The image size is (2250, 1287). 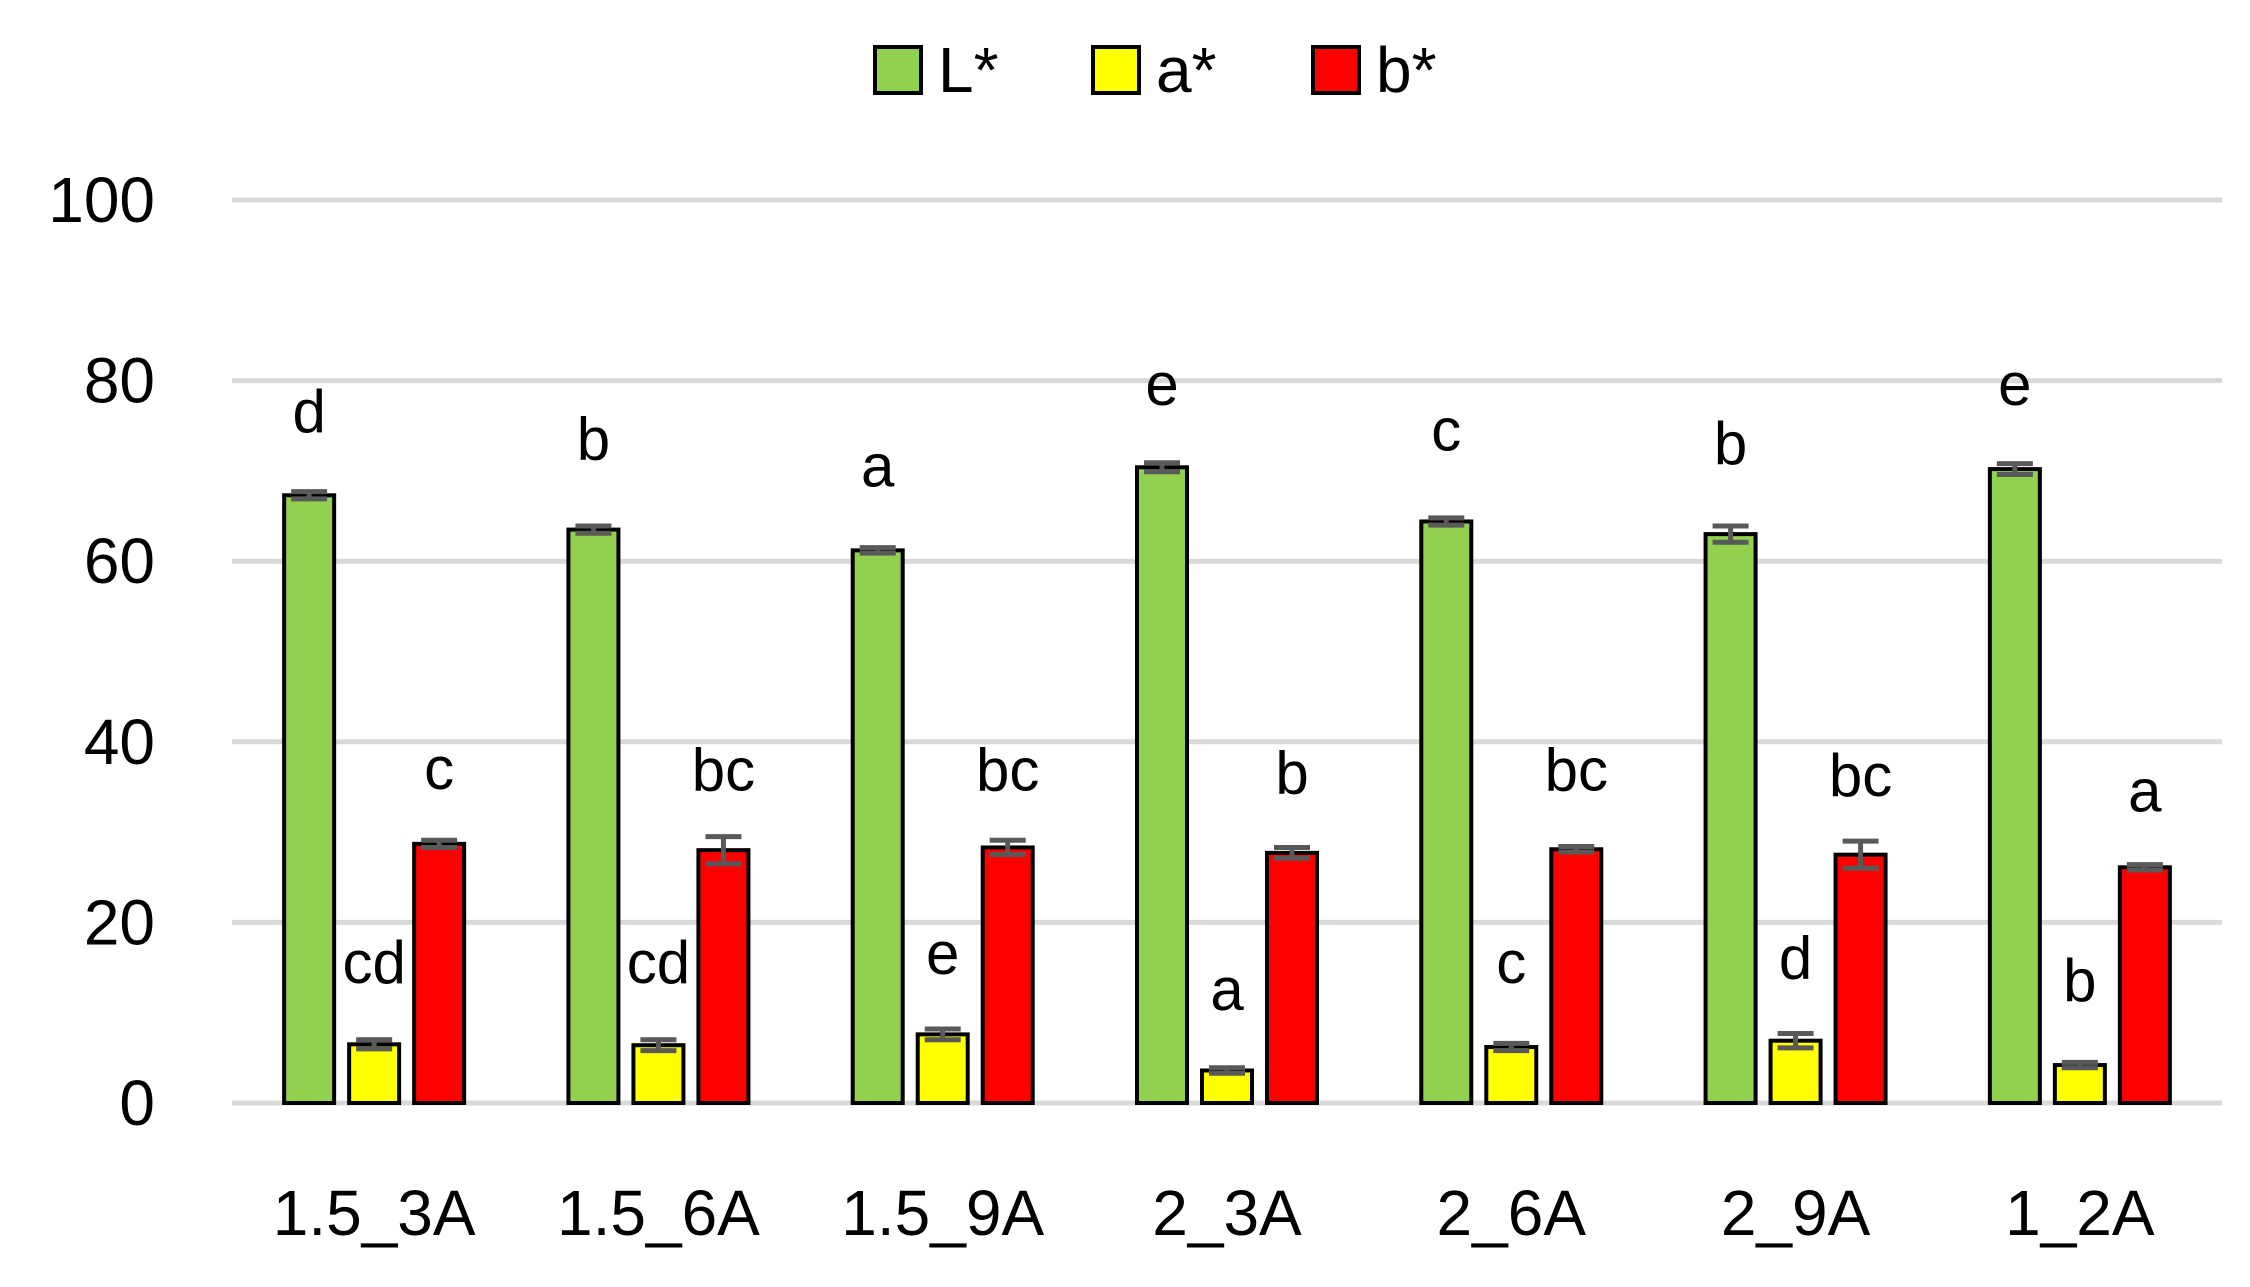 I want to click on y-axis: 0 20 40 60 80 100, so click(x=101, y=651).